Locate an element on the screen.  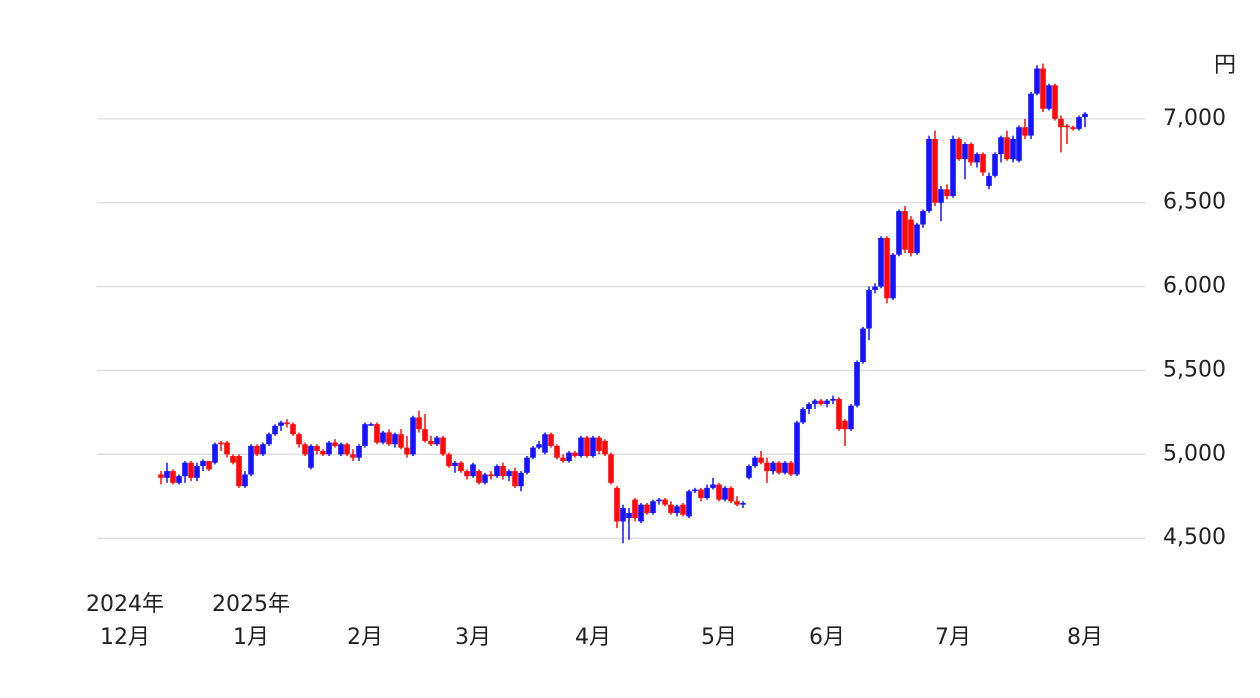
x-tick-label: 6月 is located at coordinates (827, 637).